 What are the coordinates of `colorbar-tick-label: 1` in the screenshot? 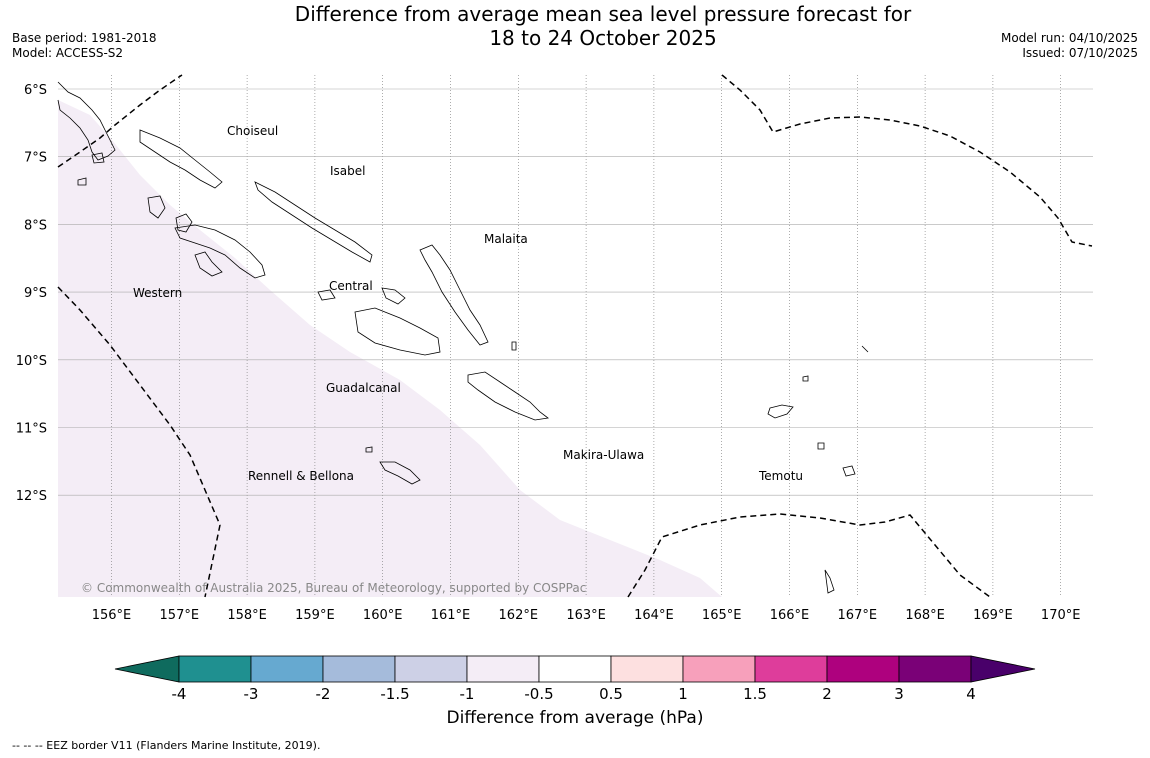 It's located at (683, 694).